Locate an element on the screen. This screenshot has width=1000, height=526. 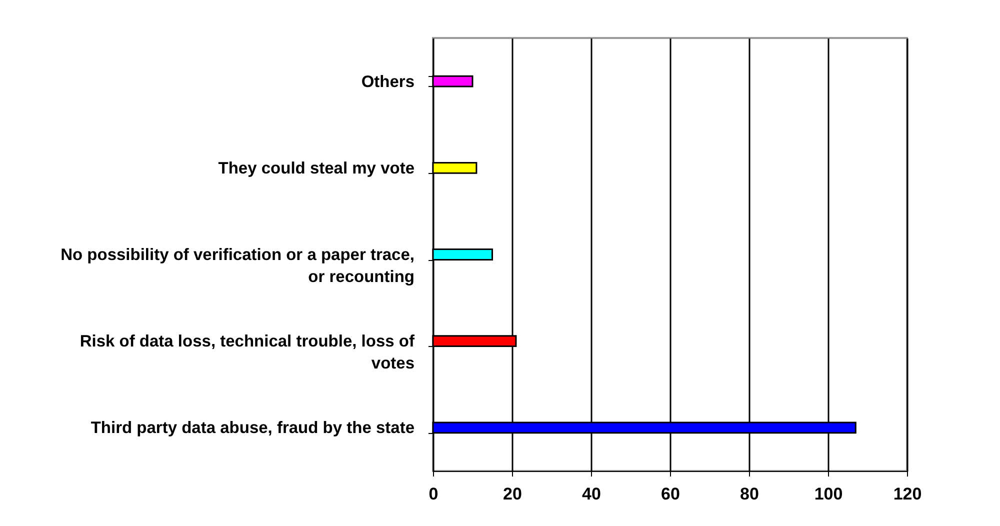
x-tick-label: 100 is located at coordinates (828, 494).